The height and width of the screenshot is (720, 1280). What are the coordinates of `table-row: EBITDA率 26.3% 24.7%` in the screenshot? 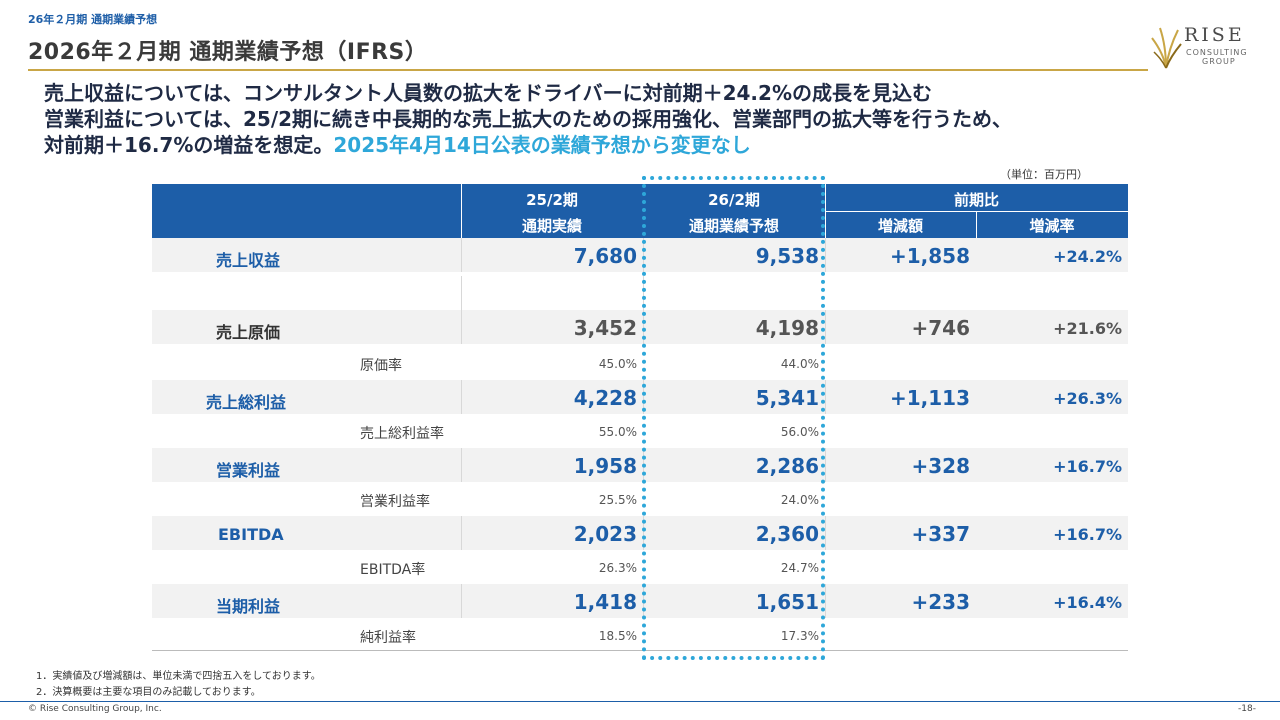 It's located at (640, 568).